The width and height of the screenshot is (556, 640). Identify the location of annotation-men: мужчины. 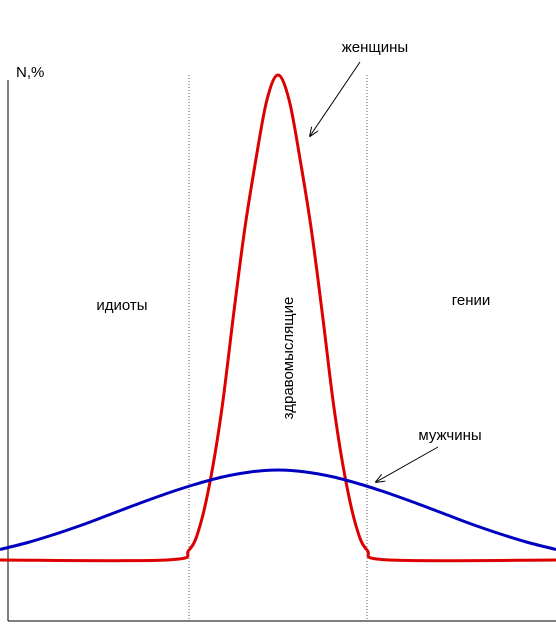
(449, 435).